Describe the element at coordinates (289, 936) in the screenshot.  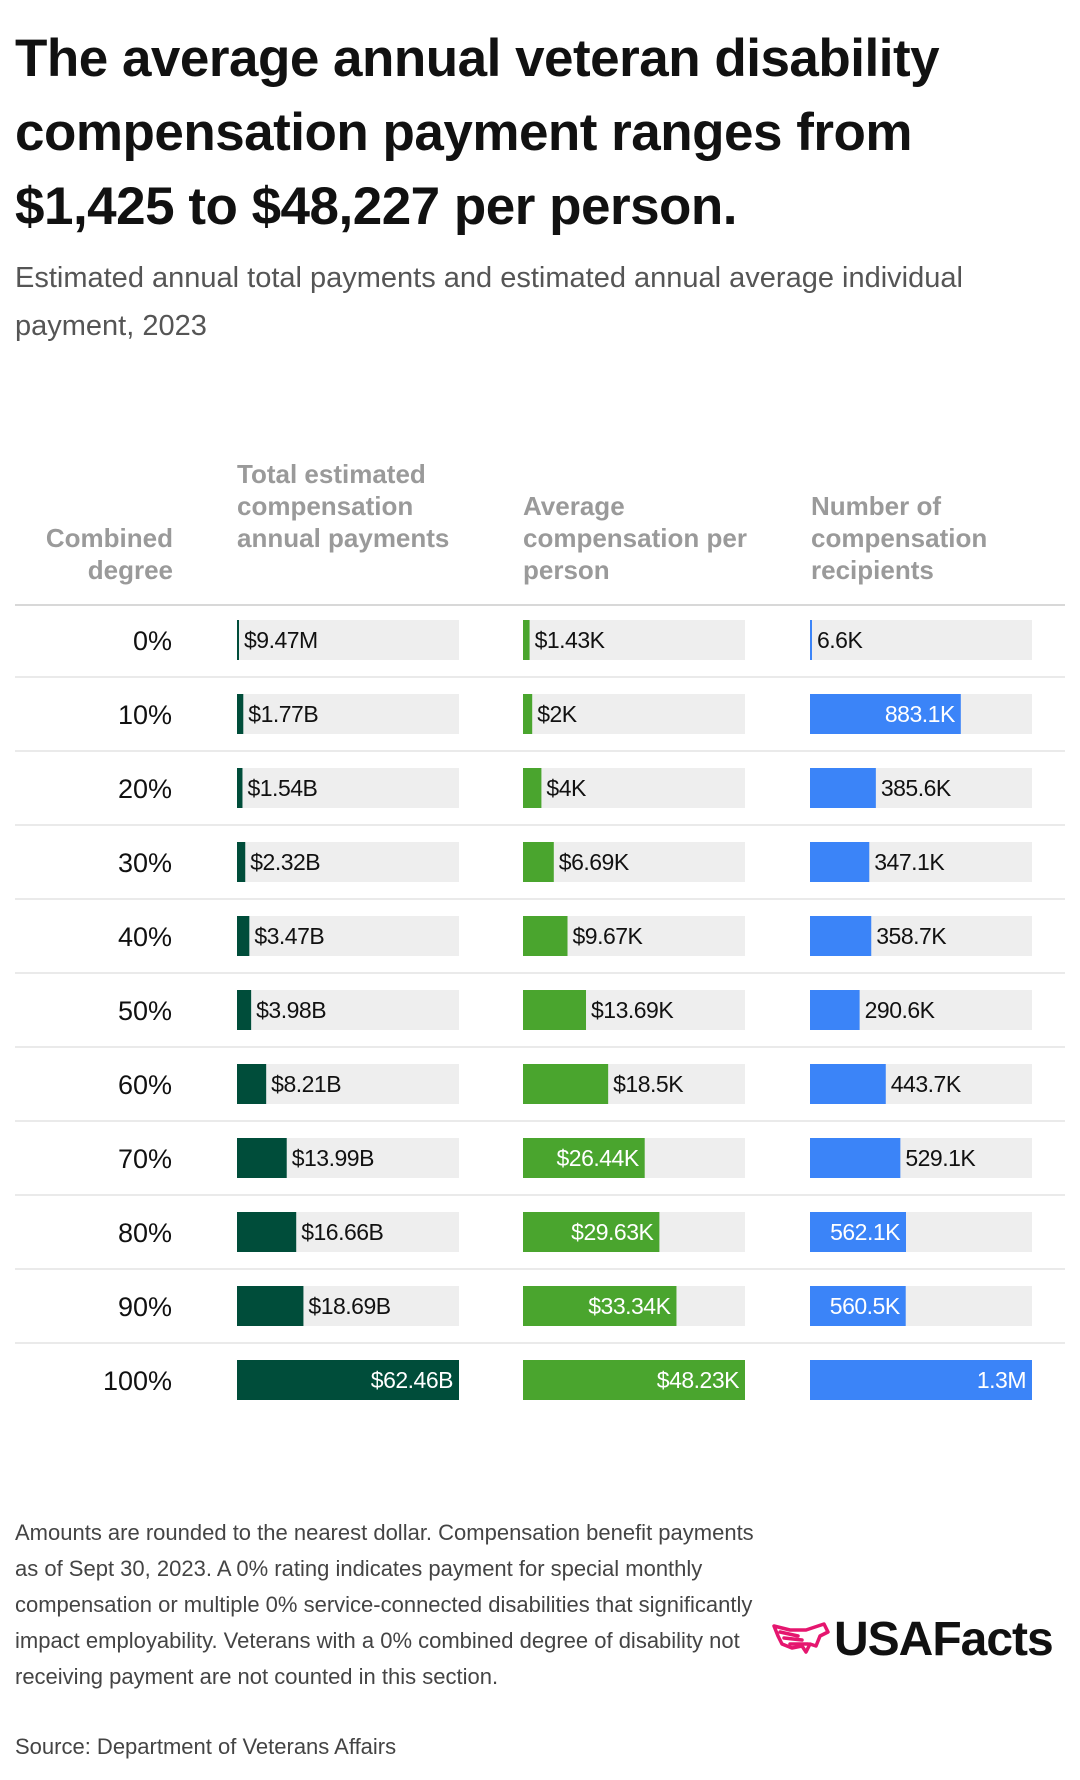
I see `data-label: $3.47B` at that location.